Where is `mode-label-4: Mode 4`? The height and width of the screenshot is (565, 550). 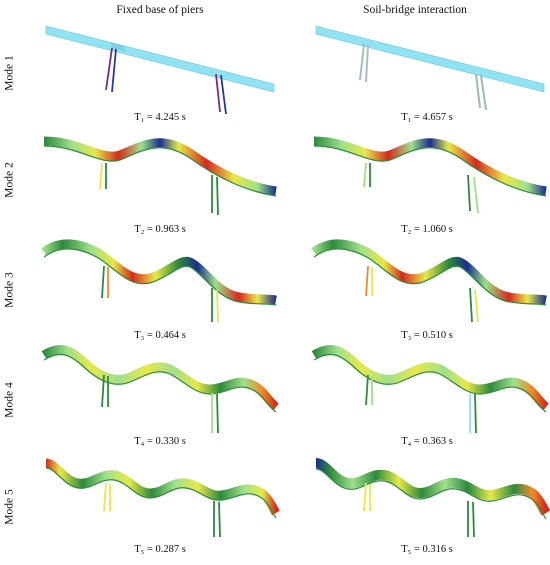
mode-label-4: Mode 4 is located at coordinates (10, 400).